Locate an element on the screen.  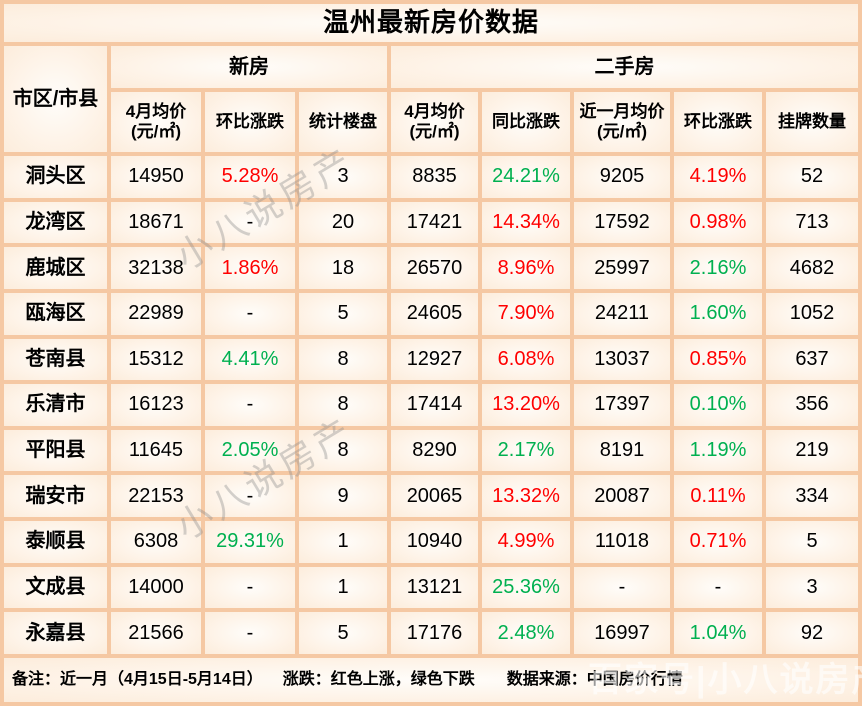
row-label: 泰顺县 is located at coordinates (55, 542).